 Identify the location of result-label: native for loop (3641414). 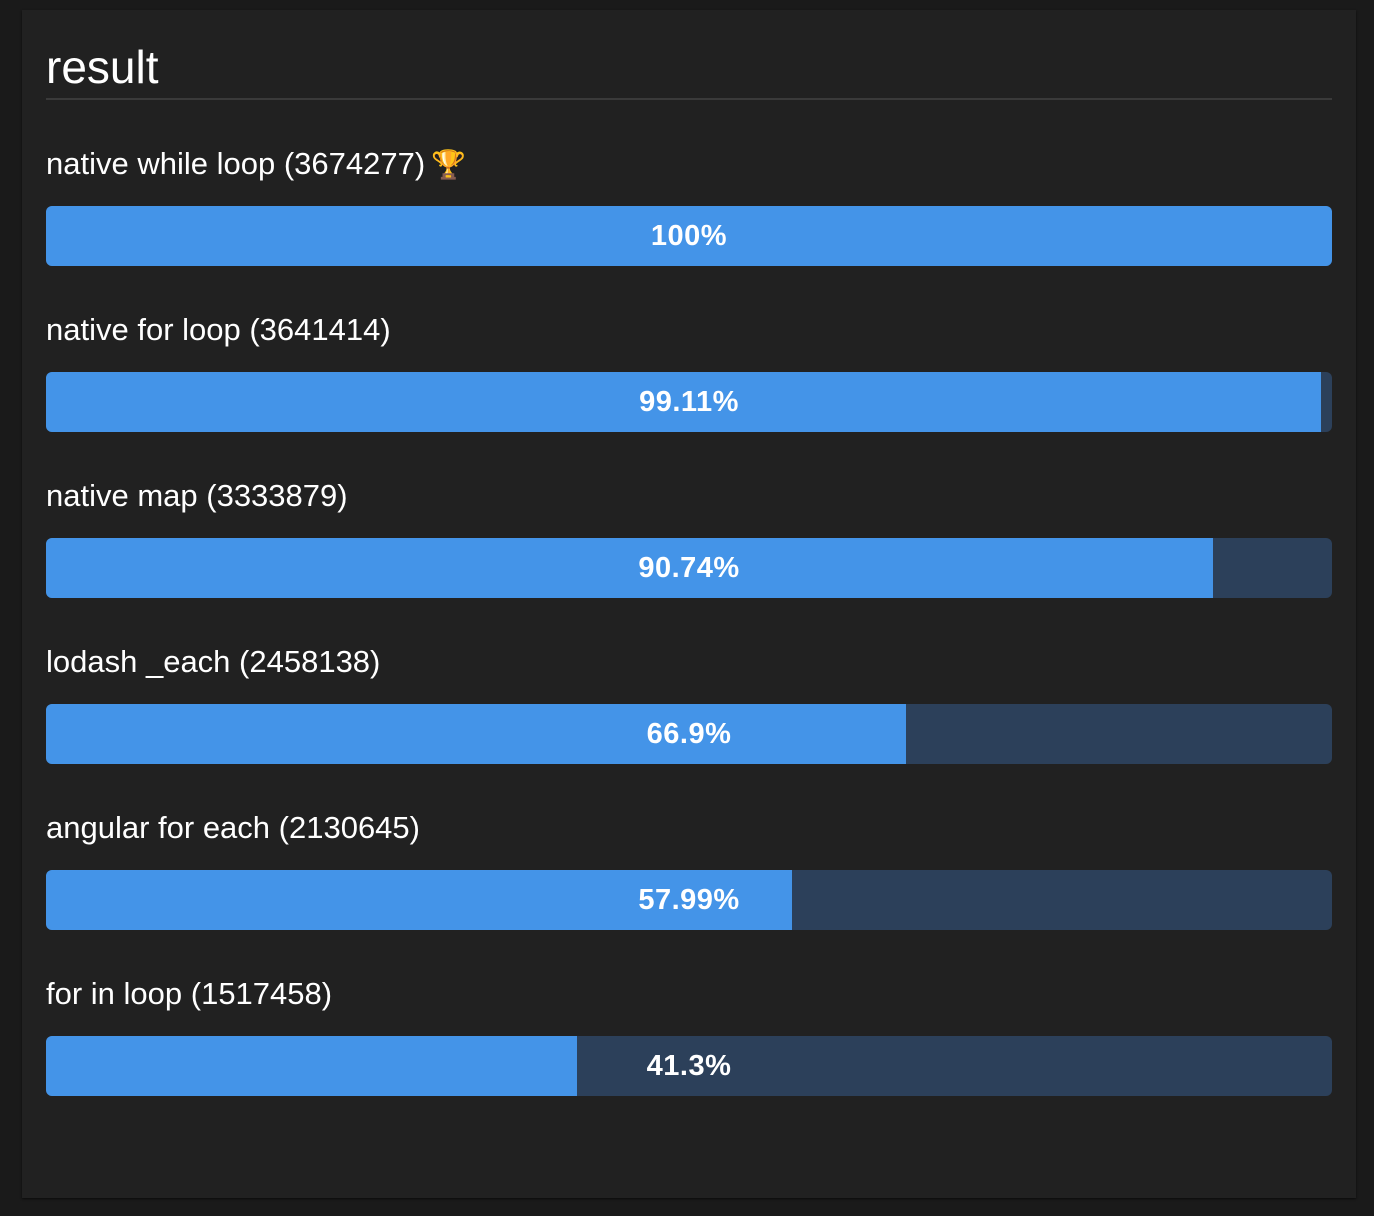
(689, 330).